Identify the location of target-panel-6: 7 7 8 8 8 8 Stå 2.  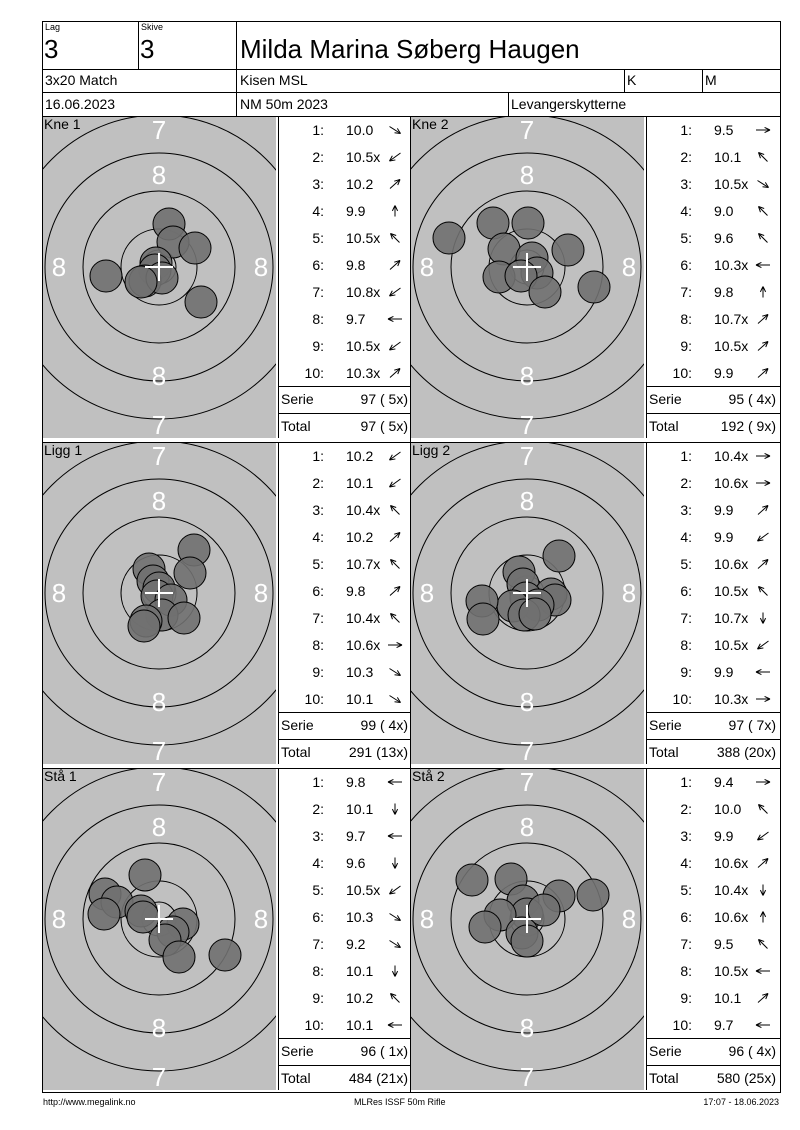
(527, 929).